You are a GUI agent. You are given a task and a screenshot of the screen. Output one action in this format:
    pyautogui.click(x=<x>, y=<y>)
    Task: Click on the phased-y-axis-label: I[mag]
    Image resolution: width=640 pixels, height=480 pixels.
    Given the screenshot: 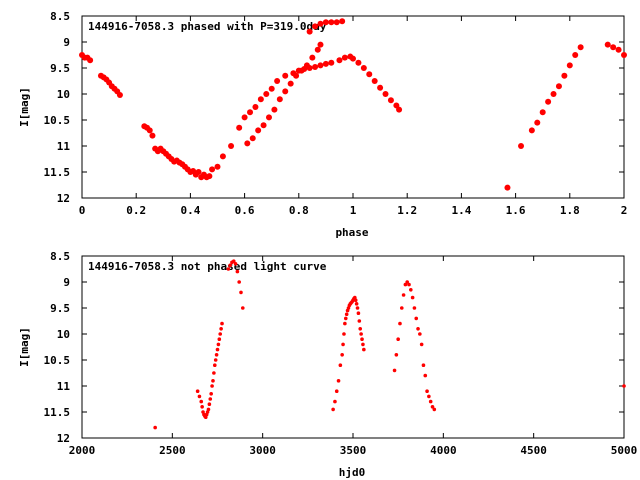 What is the action you would take?
    pyautogui.click(x=24, y=107)
    